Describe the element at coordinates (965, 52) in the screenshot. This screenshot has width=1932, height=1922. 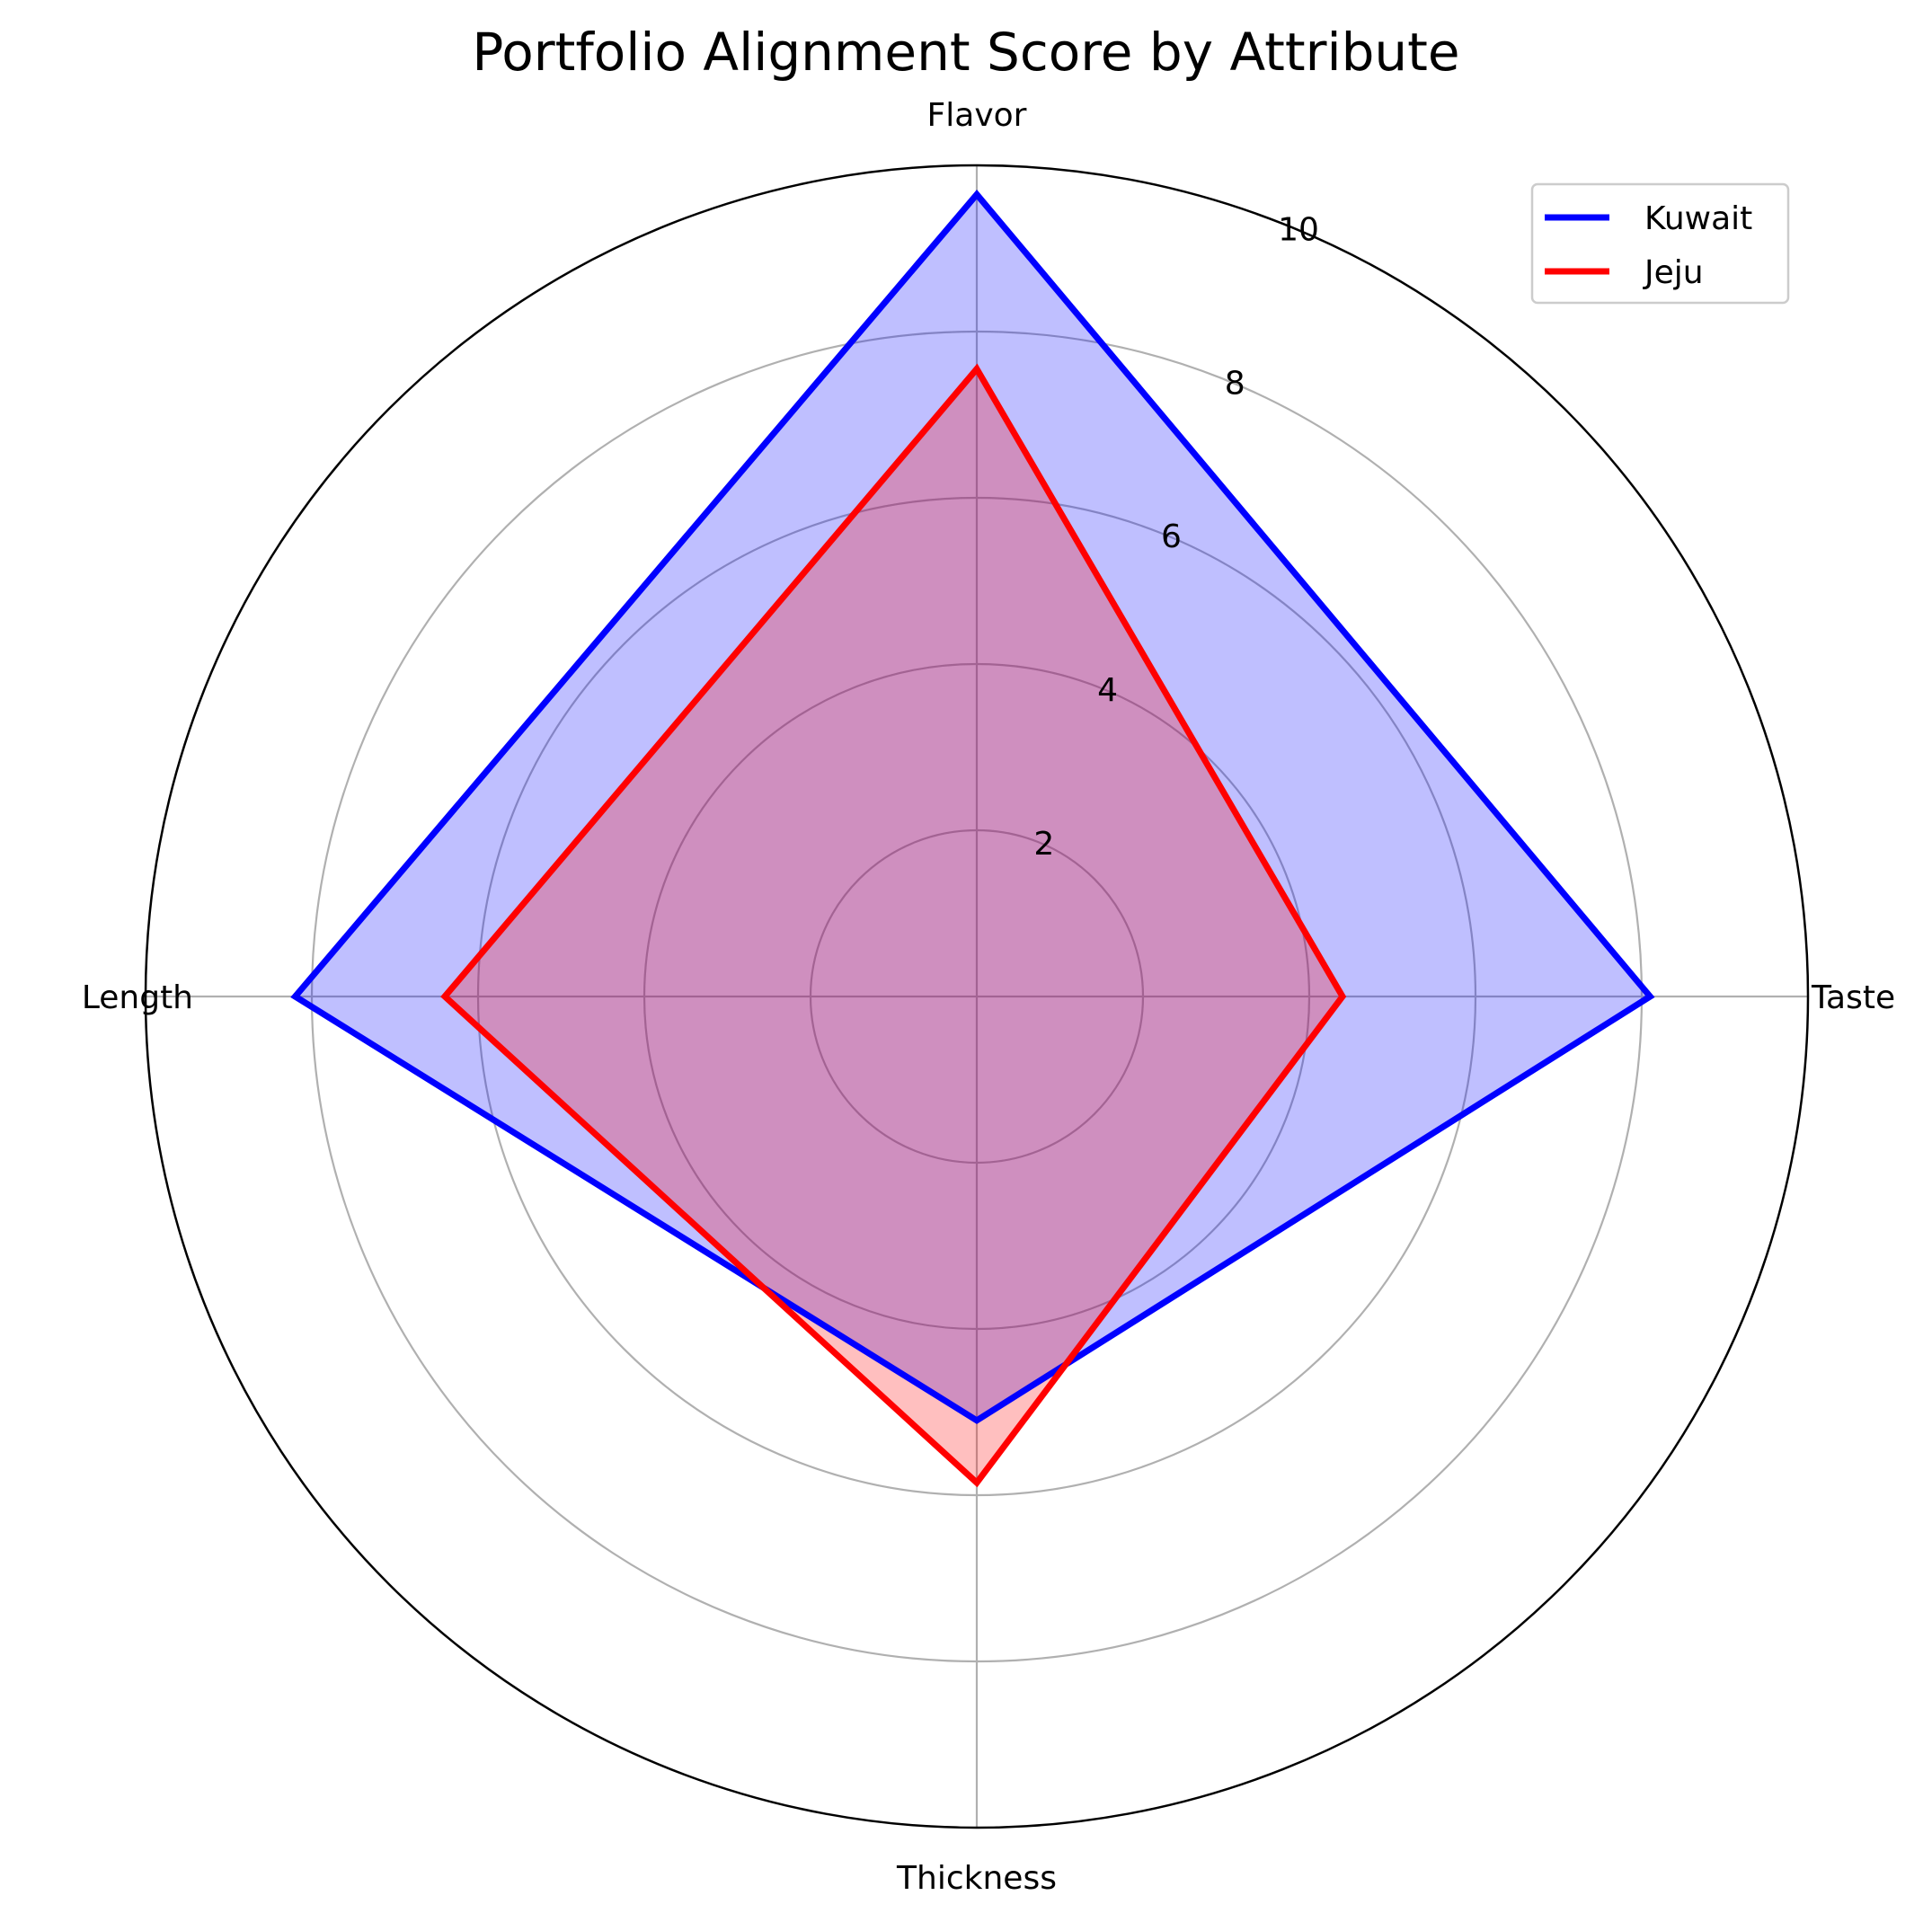
I see `chart-title: Portfolio Alignment Score by Attribute` at that location.